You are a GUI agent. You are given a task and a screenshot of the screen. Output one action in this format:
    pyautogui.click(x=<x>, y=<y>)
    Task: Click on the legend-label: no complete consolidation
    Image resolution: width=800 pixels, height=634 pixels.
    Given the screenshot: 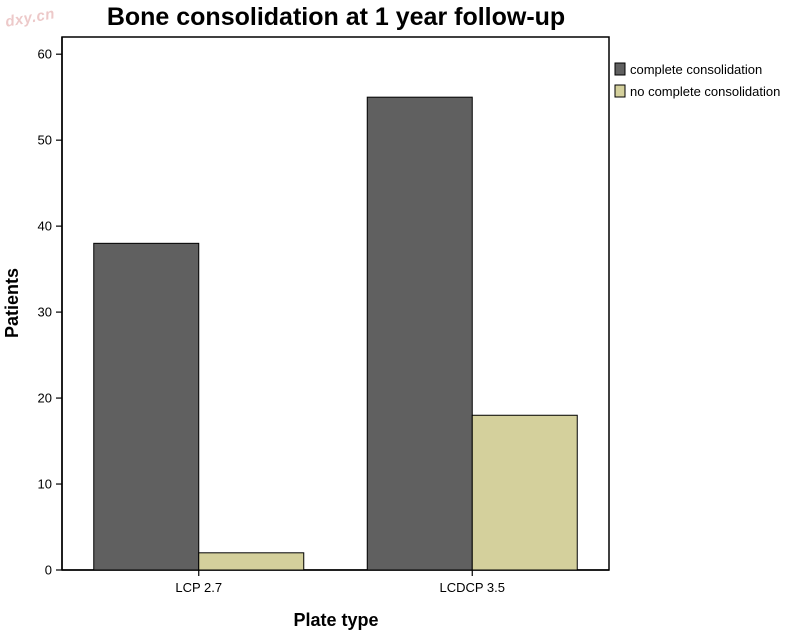 What is the action you would take?
    pyautogui.click(x=705, y=91)
    